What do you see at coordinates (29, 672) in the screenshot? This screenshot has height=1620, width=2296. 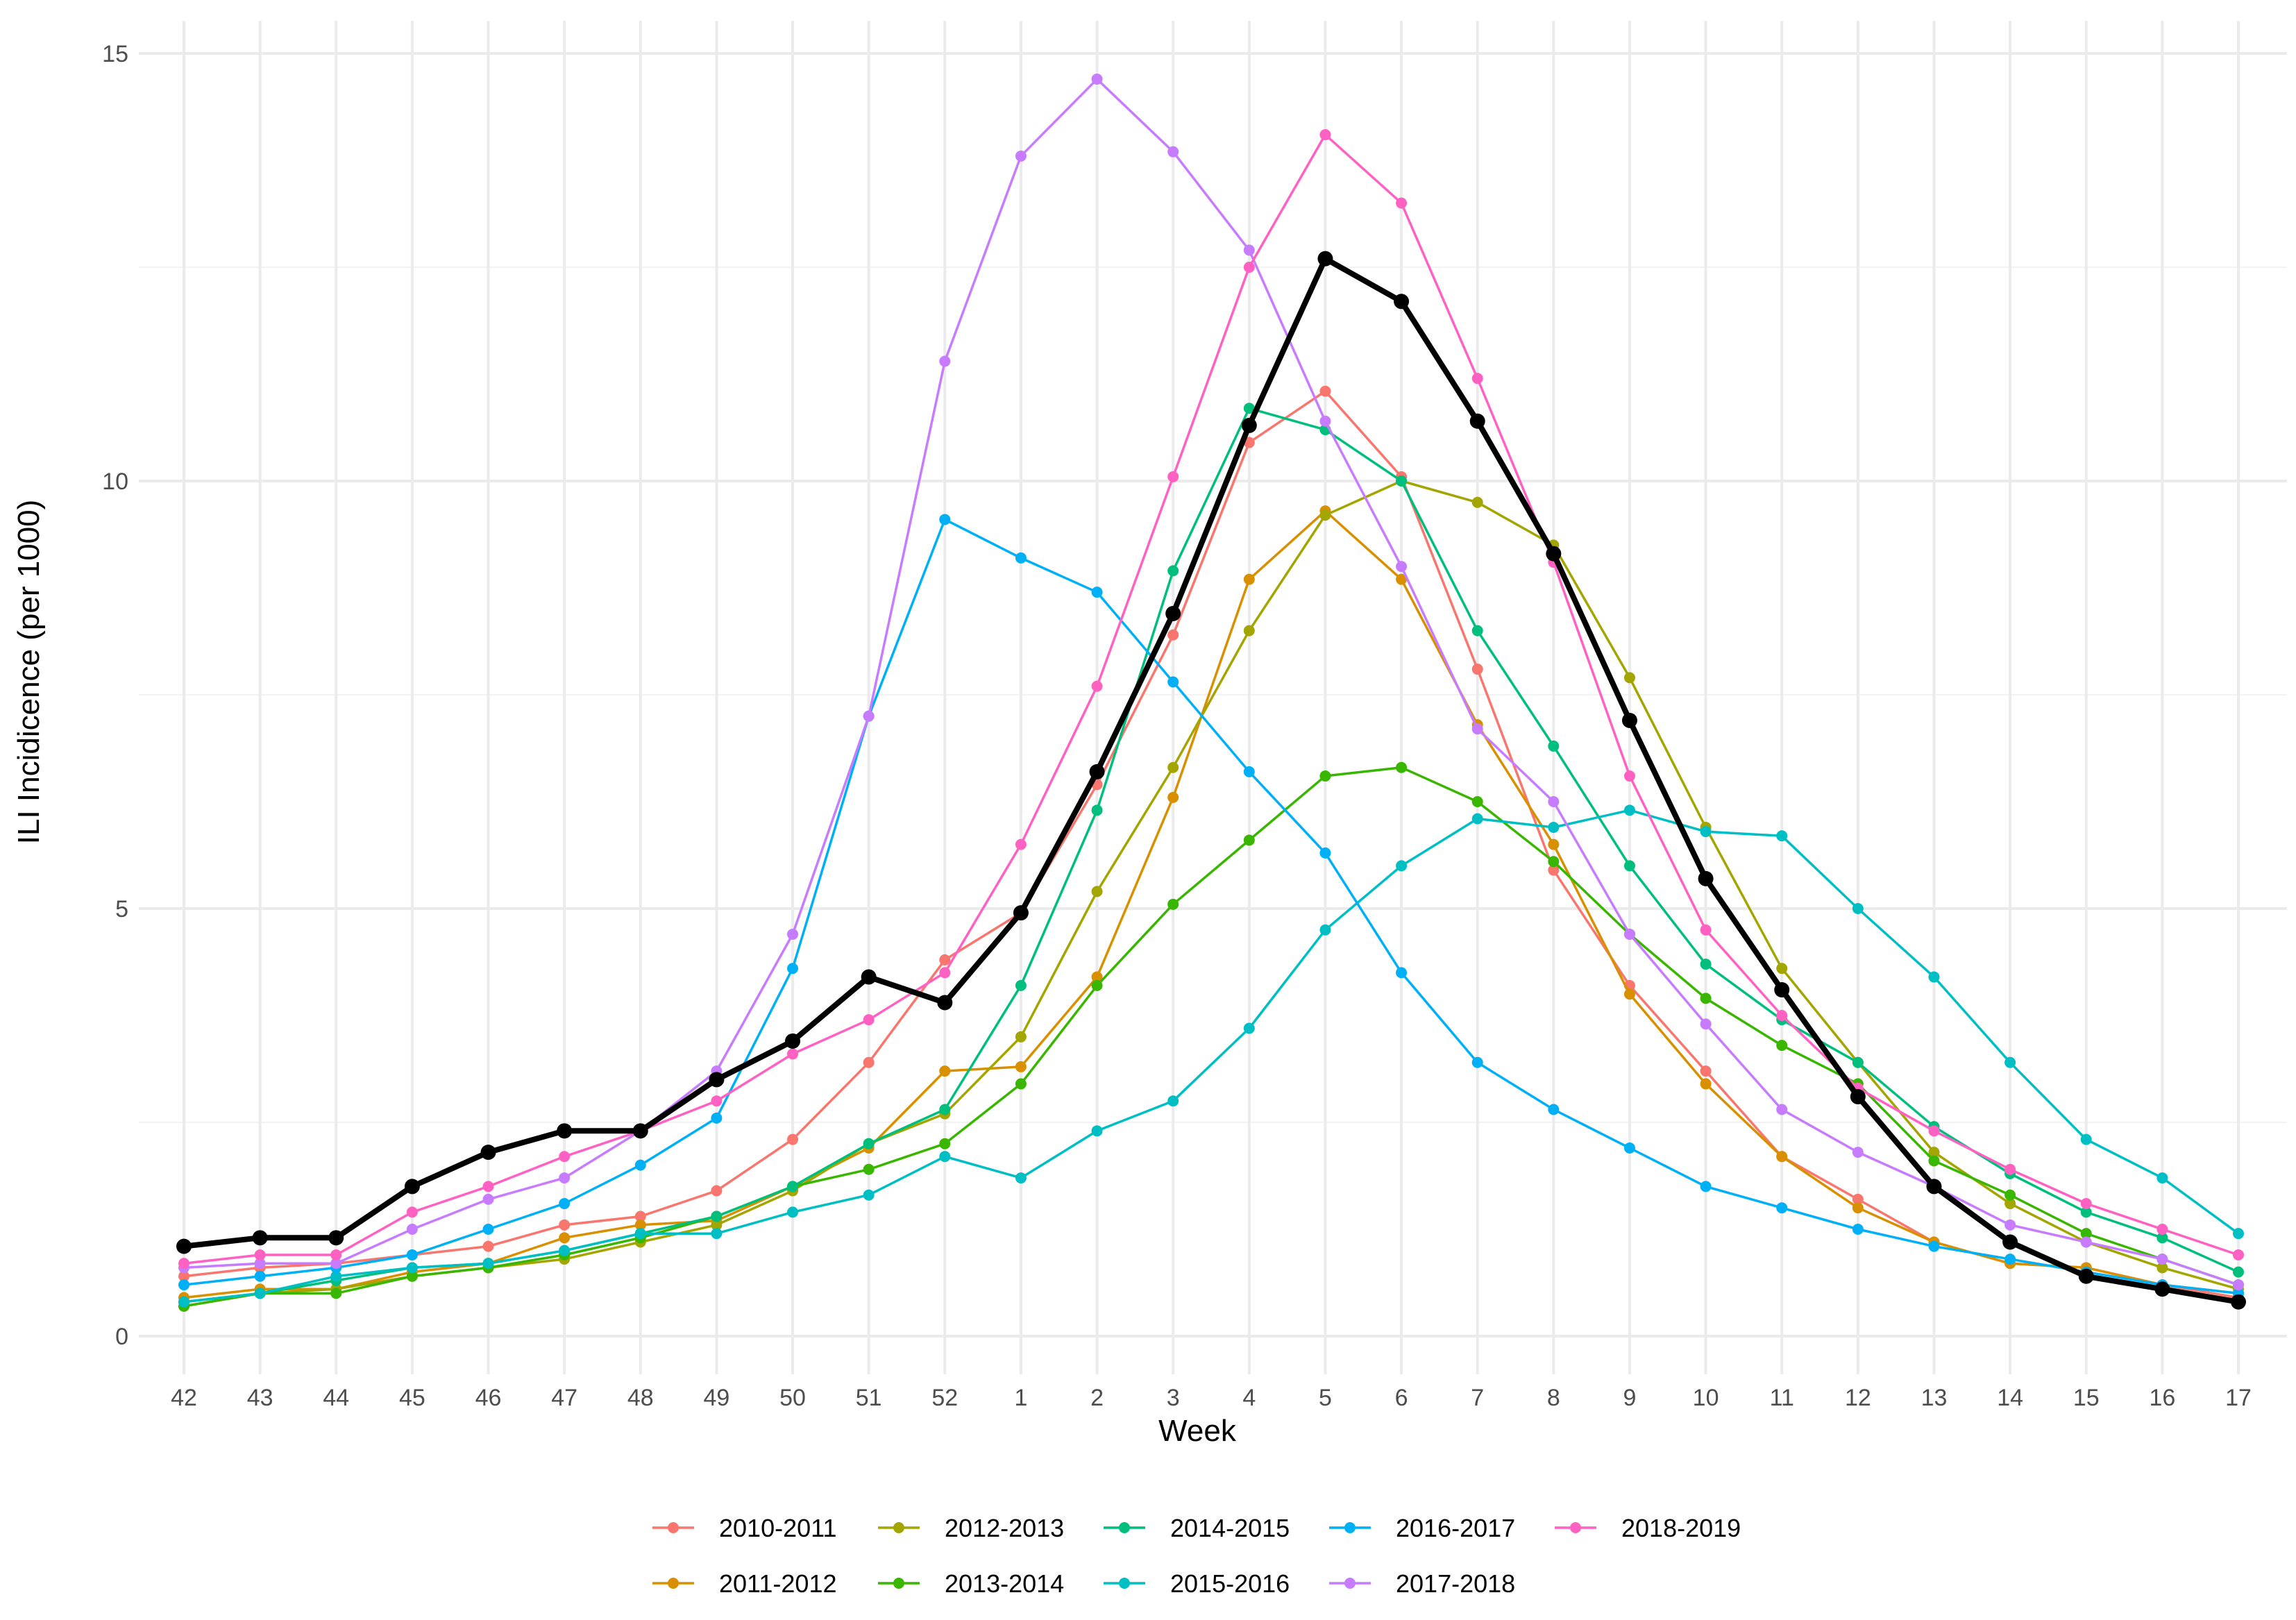 I see `y-axis-title: ILI Incidicence (per 1000)` at bounding box center [29, 672].